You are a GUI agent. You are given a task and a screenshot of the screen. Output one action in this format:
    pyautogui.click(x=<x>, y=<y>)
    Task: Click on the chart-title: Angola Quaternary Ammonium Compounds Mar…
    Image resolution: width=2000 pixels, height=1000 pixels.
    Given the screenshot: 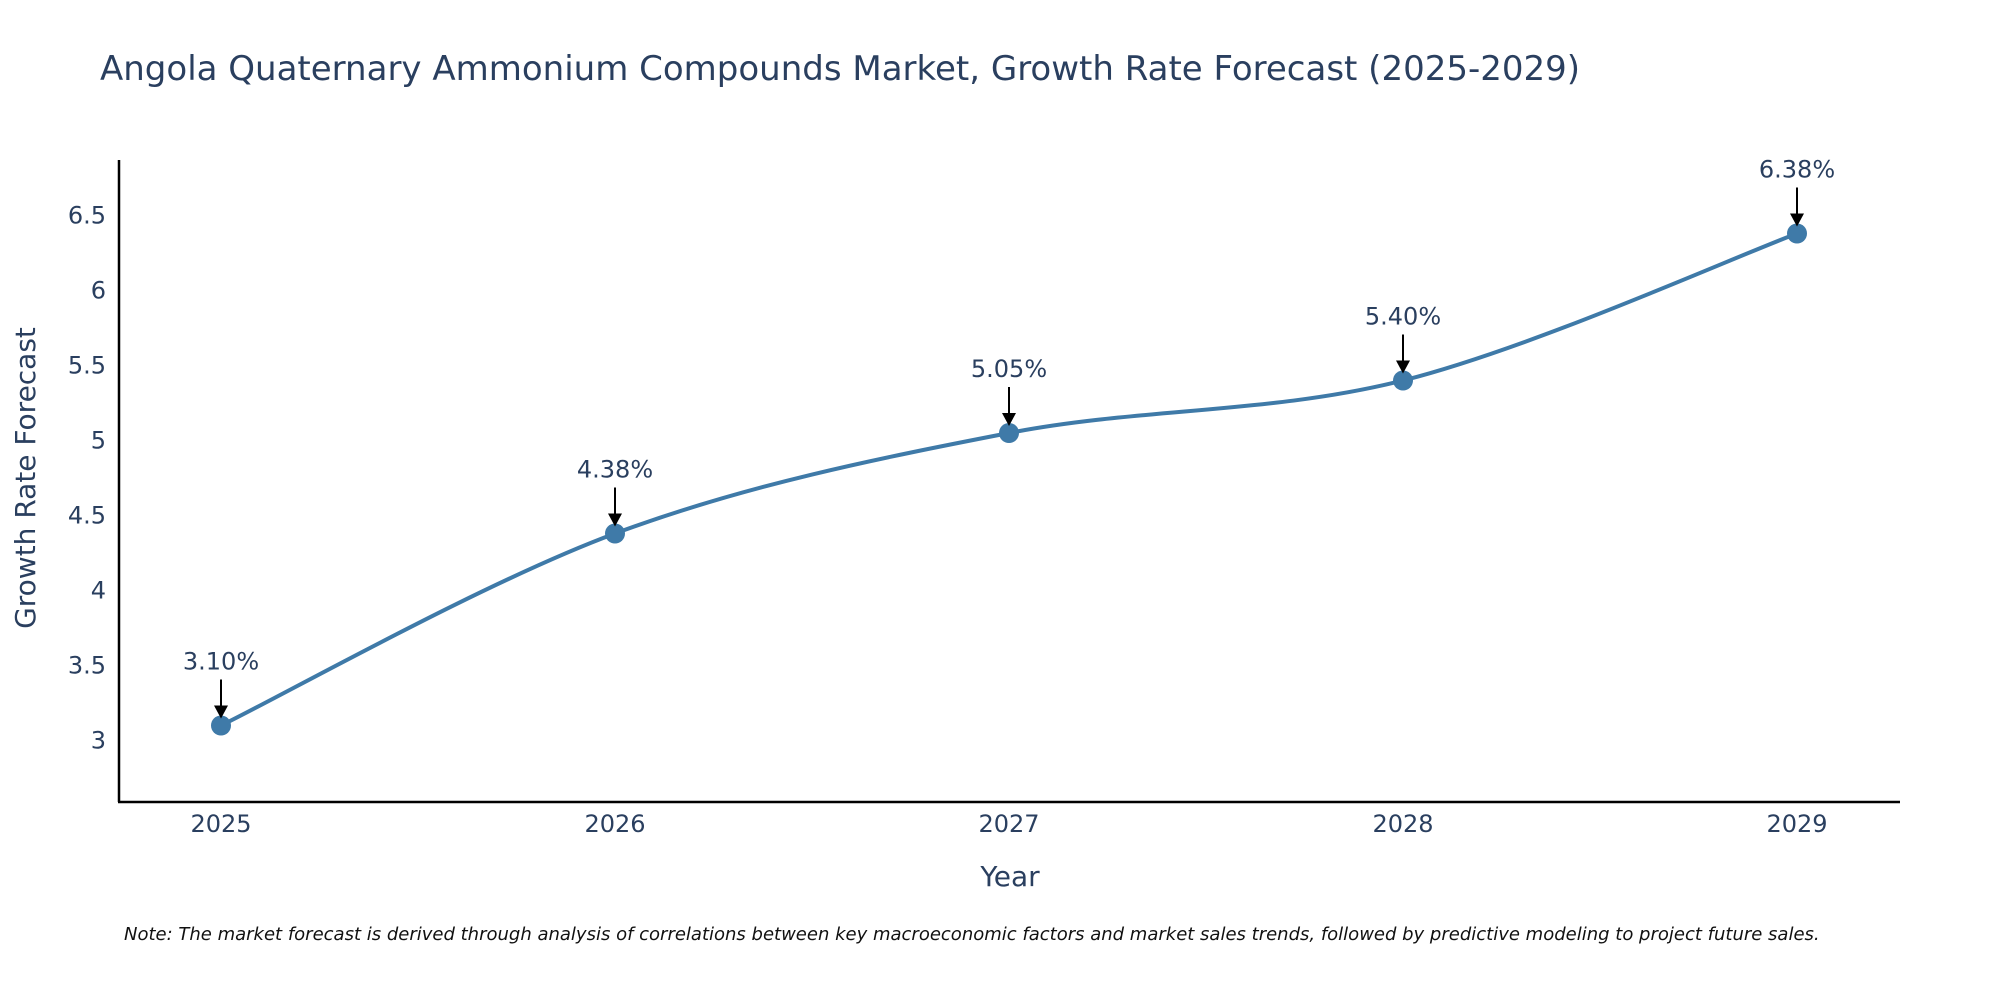 What is the action you would take?
    pyautogui.click(x=840, y=69)
    